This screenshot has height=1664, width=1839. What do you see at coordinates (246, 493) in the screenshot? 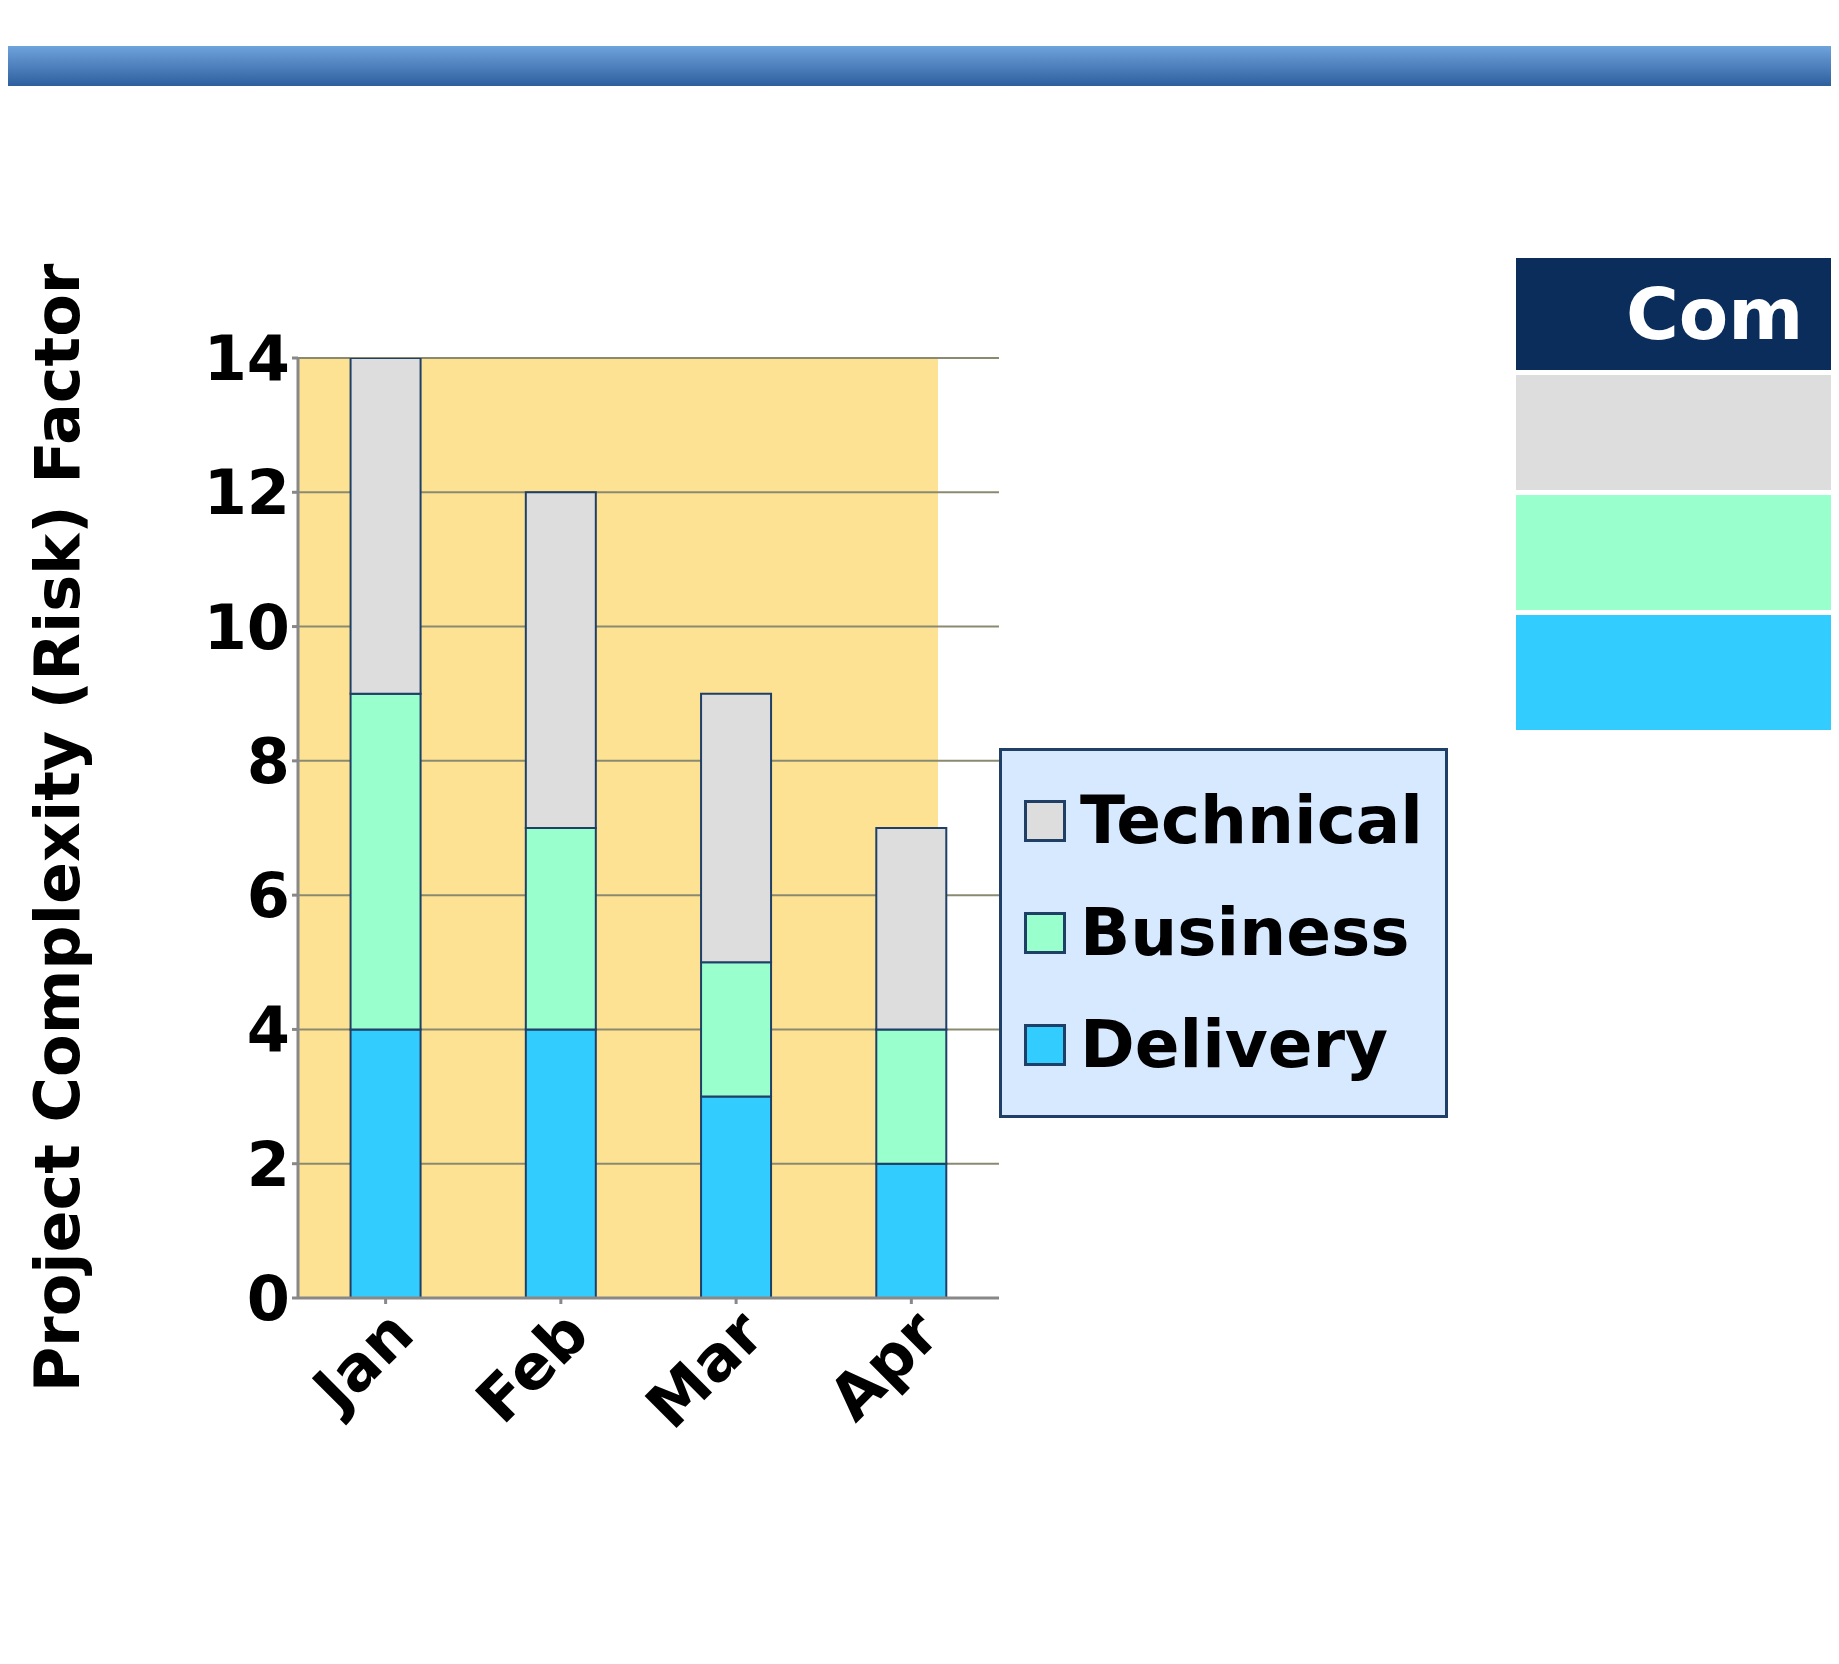
I see `y-tick-label: 12` at bounding box center [246, 493].